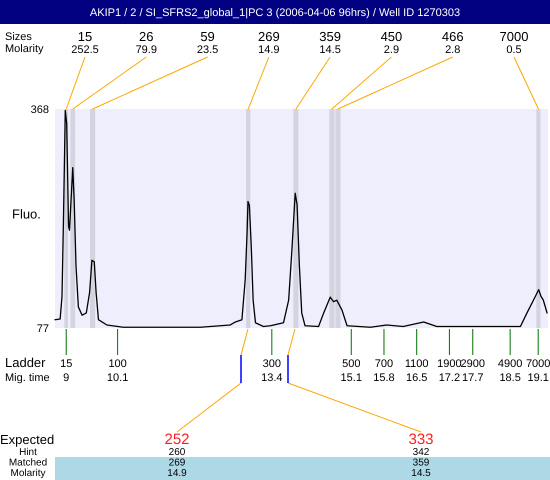 This screenshot has width=550, height=480. Describe the element at coordinates (351, 364) in the screenshot. I see `annotation: 500` at that location.